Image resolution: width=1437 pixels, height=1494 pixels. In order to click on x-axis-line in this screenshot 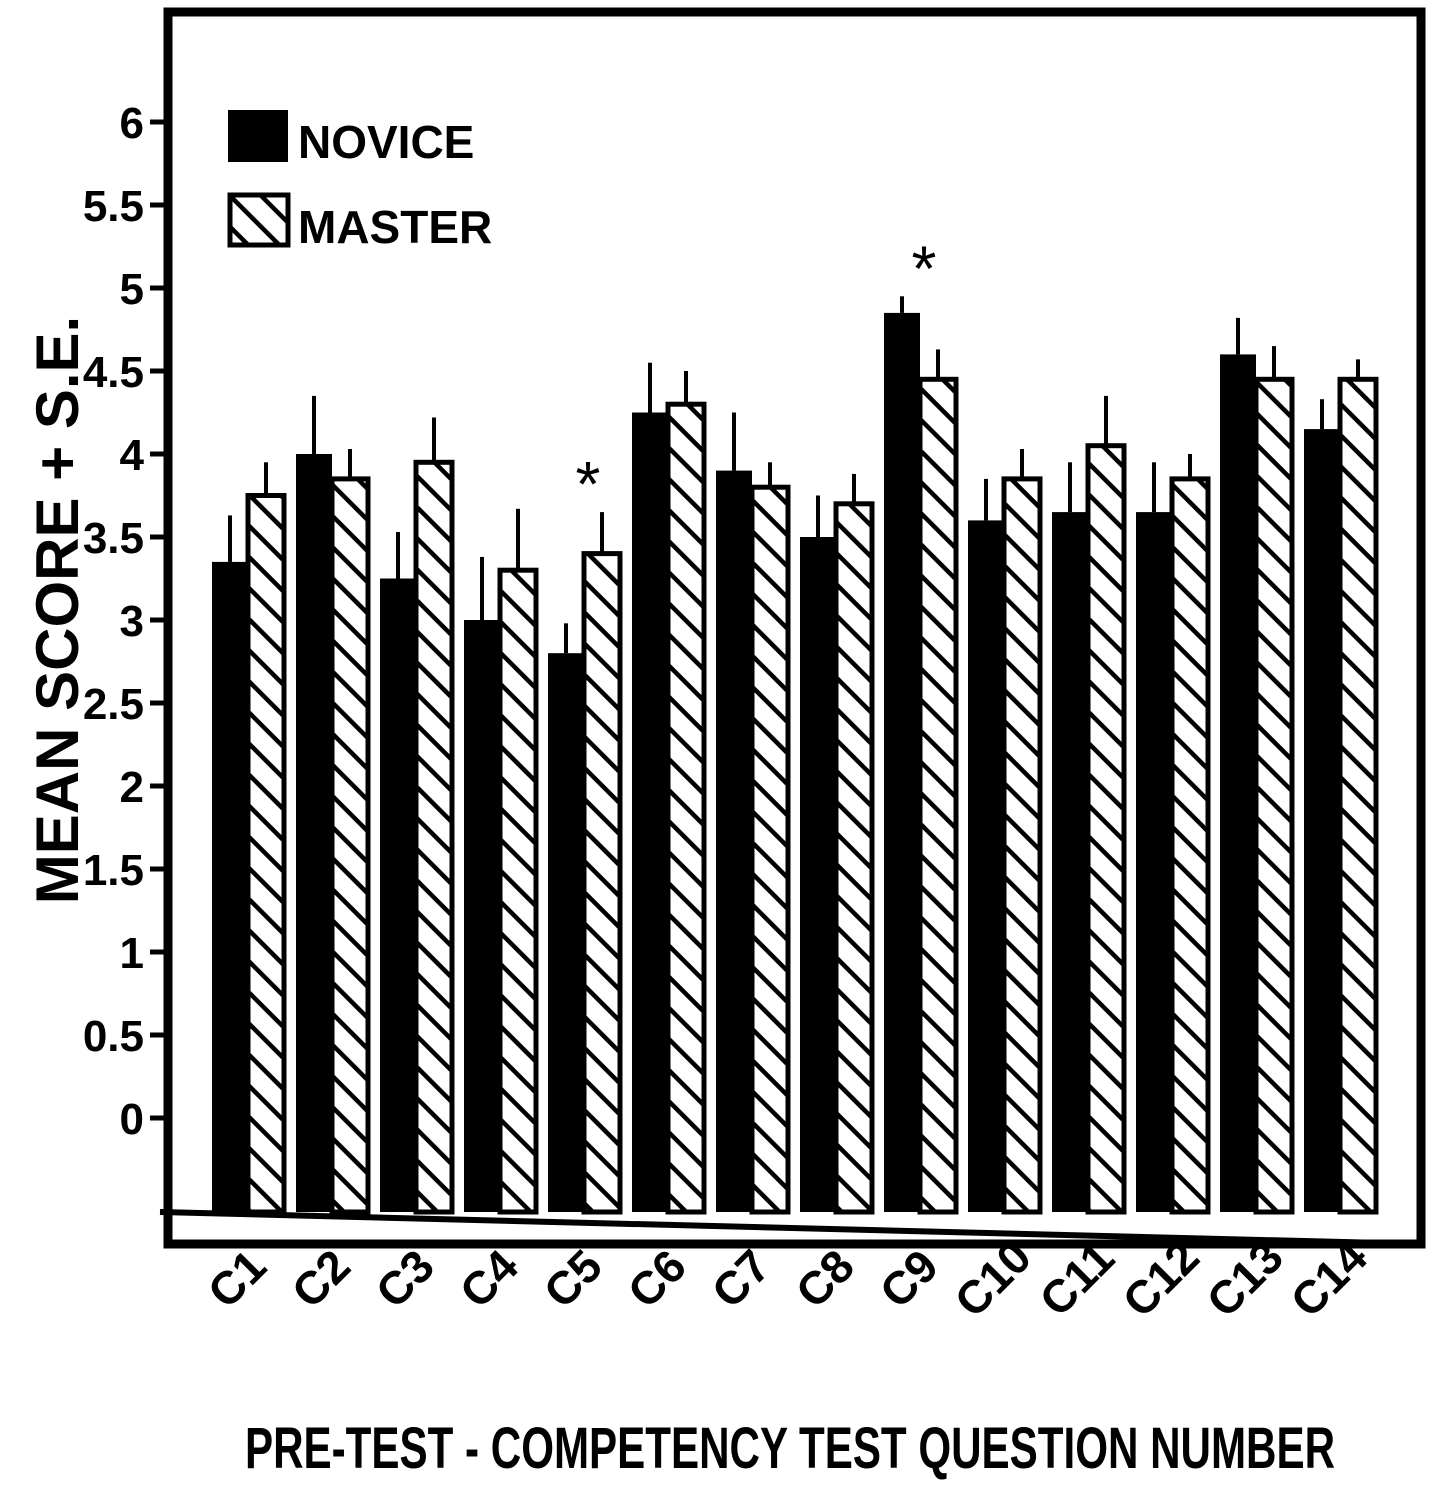, I will do `click(790, 1228)`.